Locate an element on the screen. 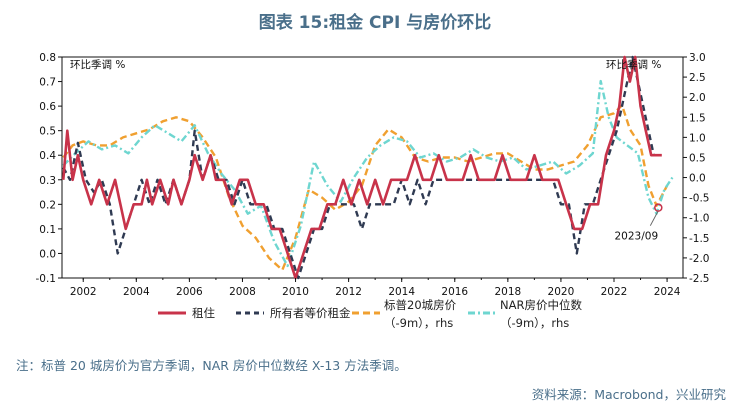 This screenshot has height=412, width=750. y-left-tick-label: 0.7 is located at coordinates (47, 83).